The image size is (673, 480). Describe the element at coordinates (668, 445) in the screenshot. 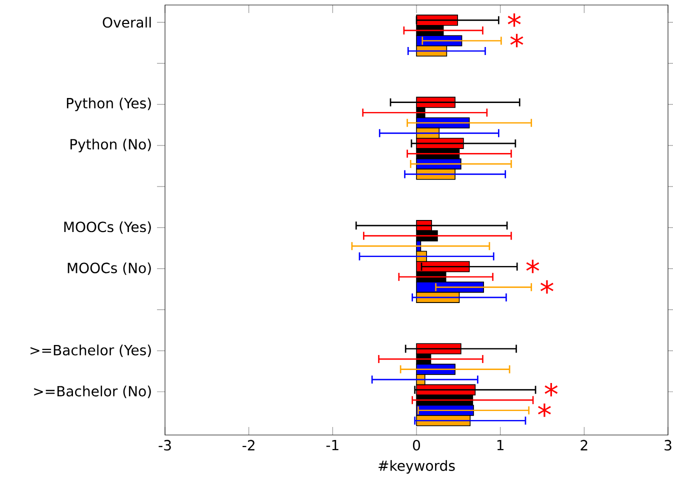

I see `x-tick-label: 3` at that location.